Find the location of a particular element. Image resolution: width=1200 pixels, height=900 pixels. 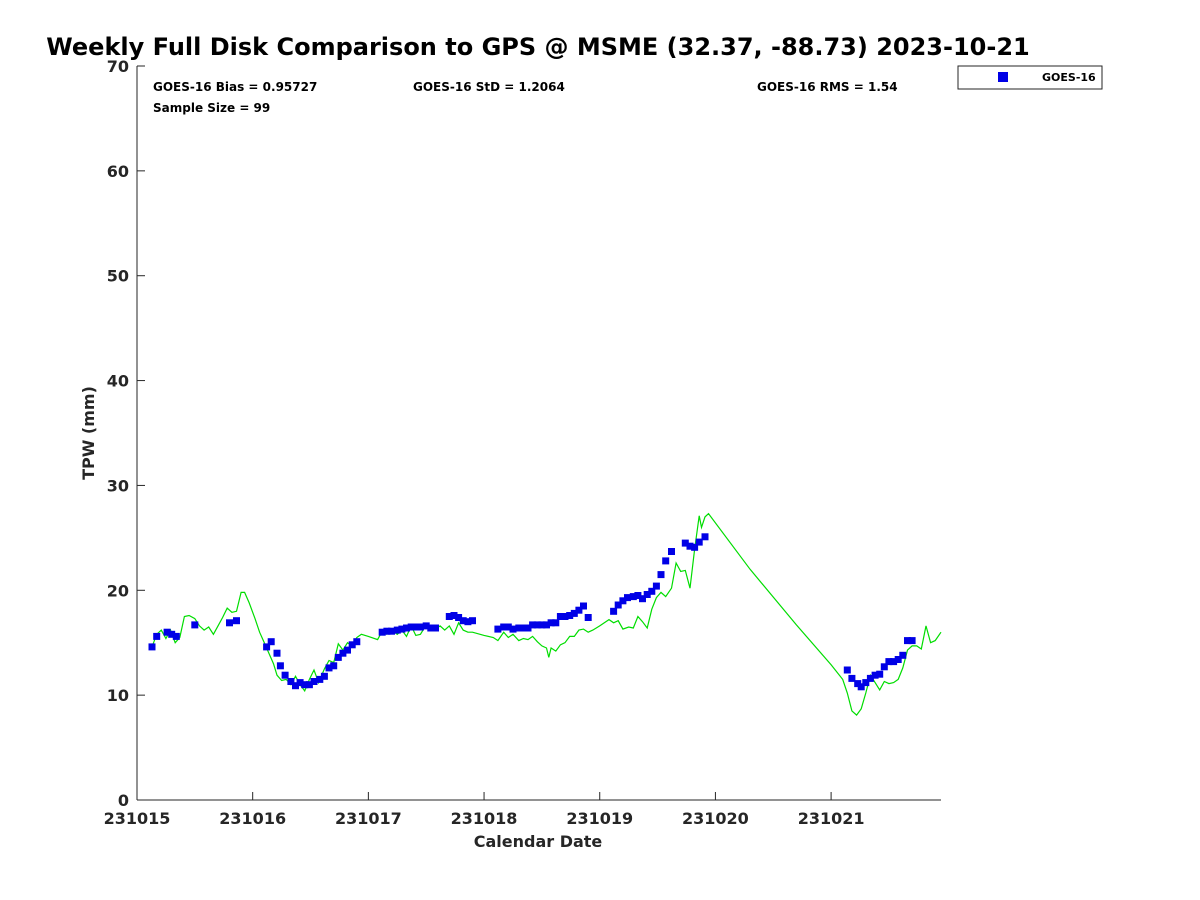

y-tick-label: 30 is located at coordinates (118, 485).